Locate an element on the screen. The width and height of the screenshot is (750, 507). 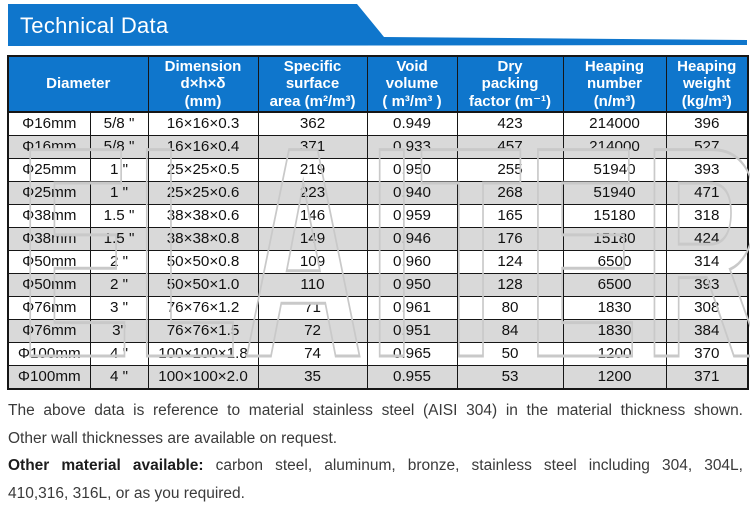
header-heaping-weight: Heaping weight (kg/m³) is located at coordinates (707, 84).